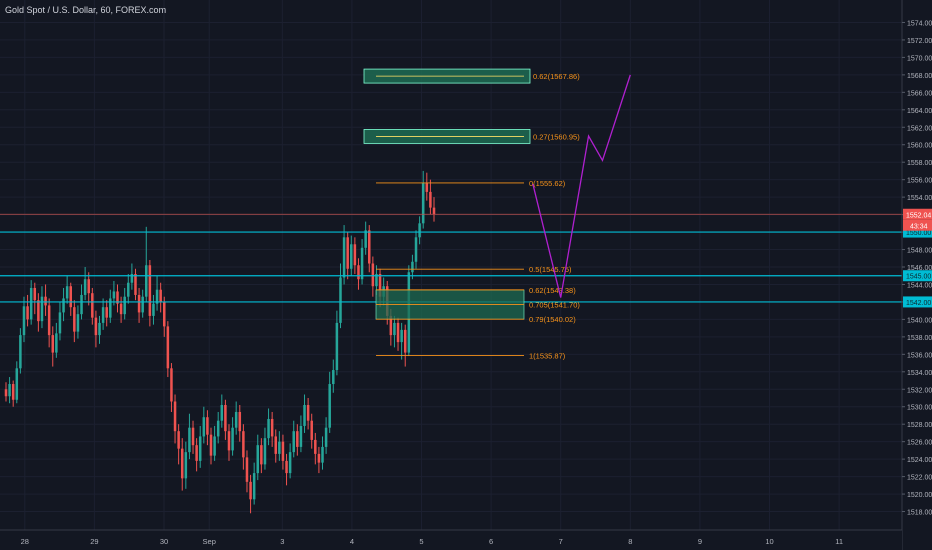 Image resolution: width=932 pixels, height=550 pixels. I want to click on fib-level-label: 0.705(1541.70), so click(554, 305).